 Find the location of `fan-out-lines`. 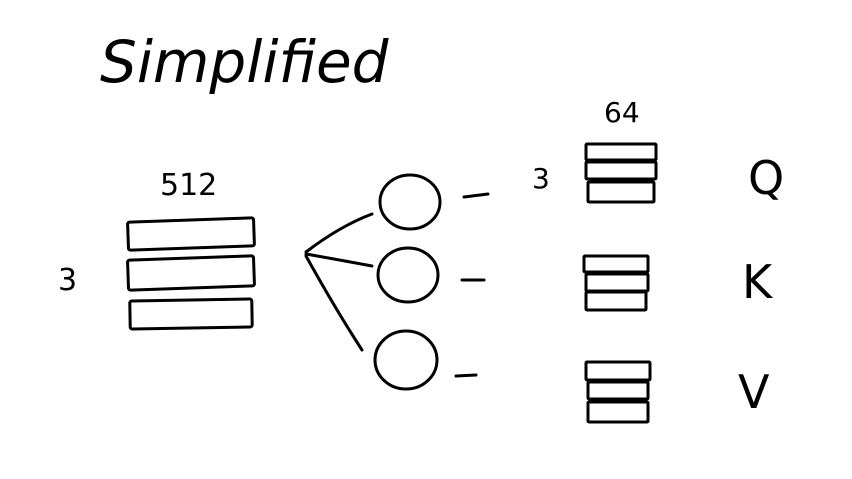

fan-out-lines is located at coordinates (339, 282).